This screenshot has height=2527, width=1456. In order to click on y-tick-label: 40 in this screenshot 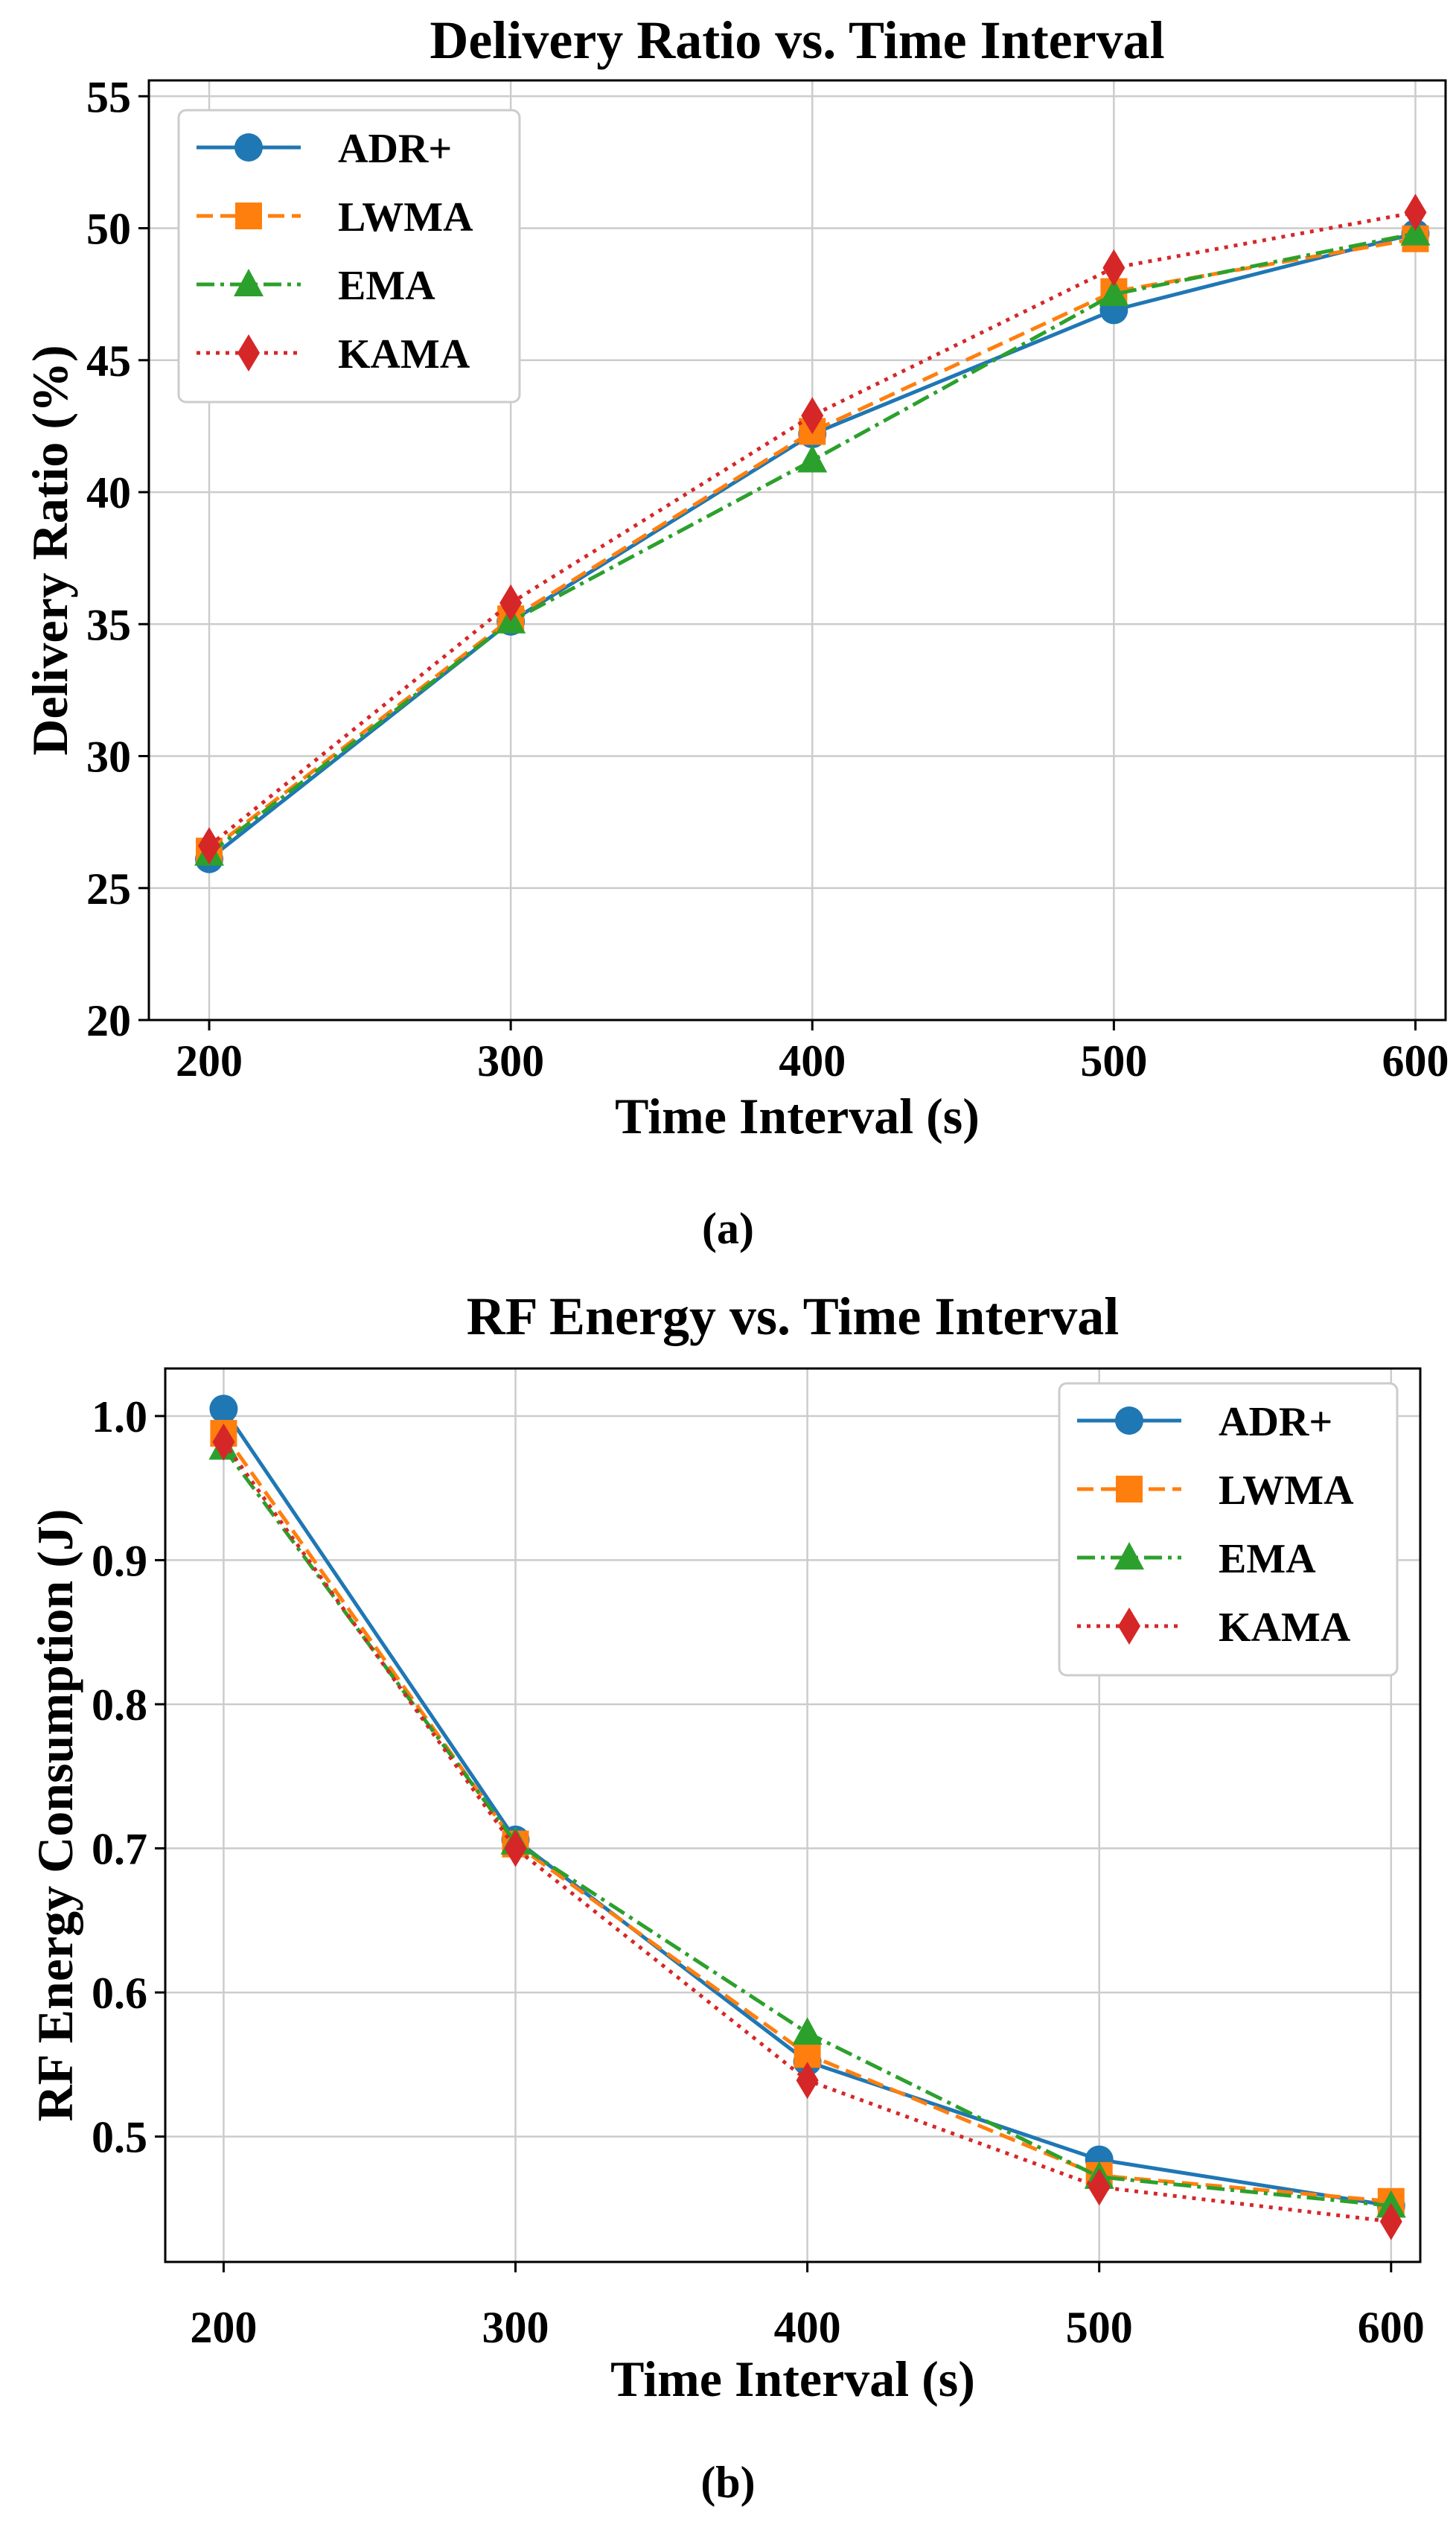, I will do `click(108, 492)`.